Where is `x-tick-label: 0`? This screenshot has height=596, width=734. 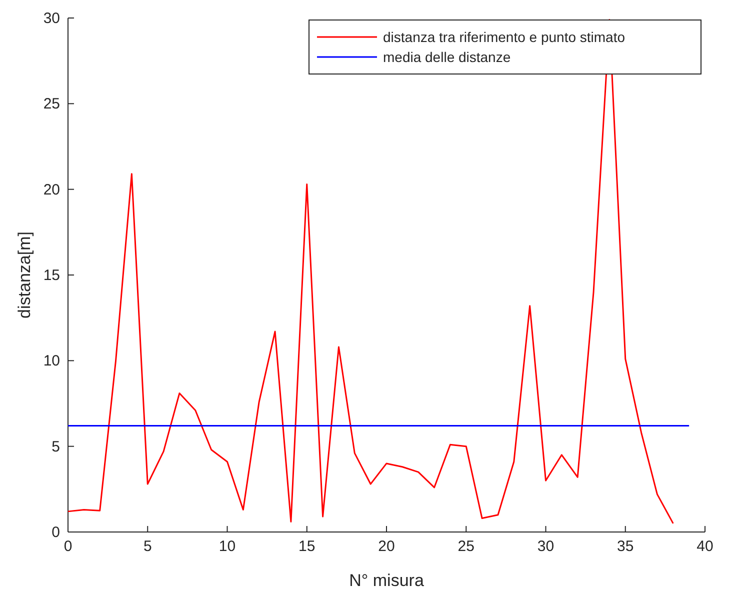
x-tick-label: 0 is located at coordinates (68, 546).